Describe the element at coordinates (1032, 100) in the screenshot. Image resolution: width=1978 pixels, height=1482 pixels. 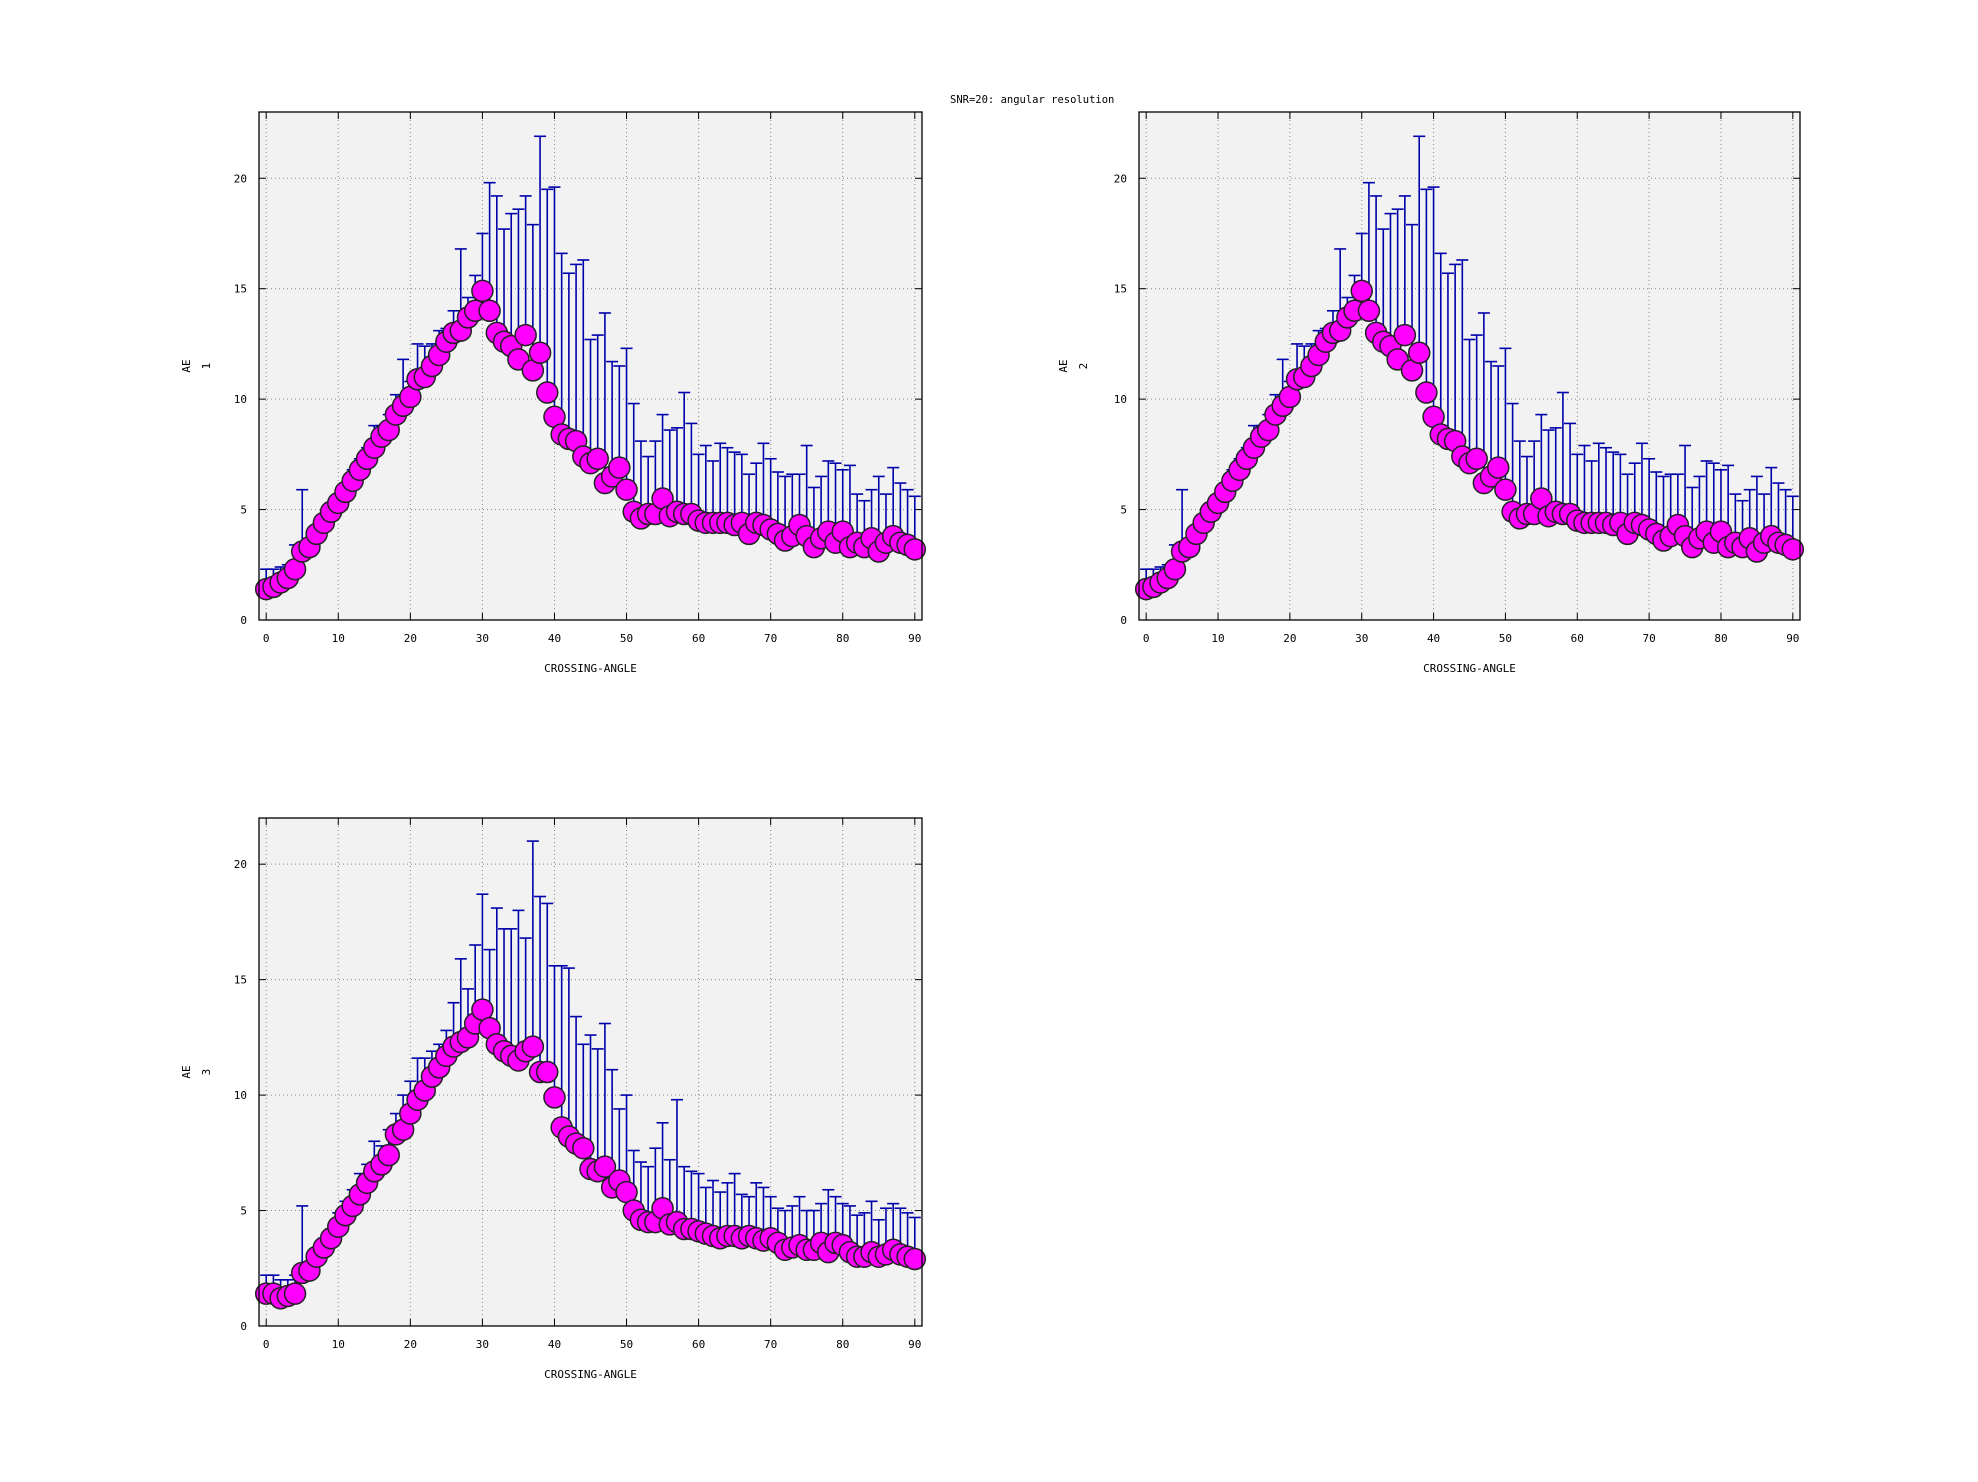
I see `figure-title-text: SNR=20: angular resolution` at that location.